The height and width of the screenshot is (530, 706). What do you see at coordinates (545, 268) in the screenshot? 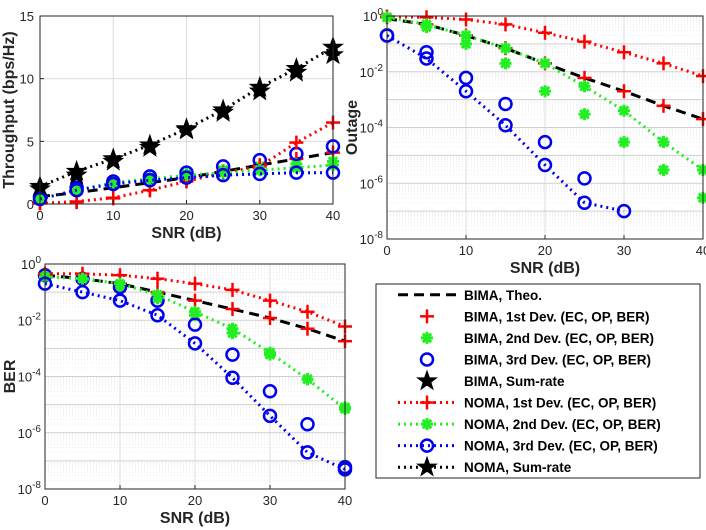
I see `outage-xlabel: SNR (dB)` at bounding box center [545, 268].